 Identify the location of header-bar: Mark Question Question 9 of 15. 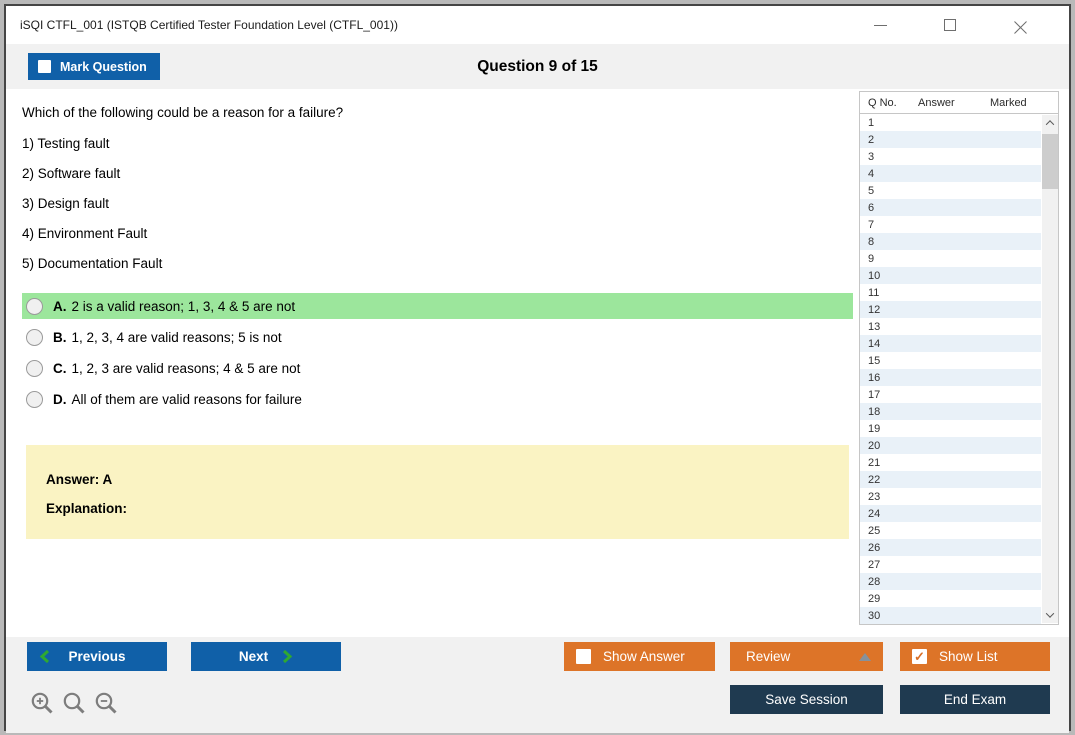
(537, 66).